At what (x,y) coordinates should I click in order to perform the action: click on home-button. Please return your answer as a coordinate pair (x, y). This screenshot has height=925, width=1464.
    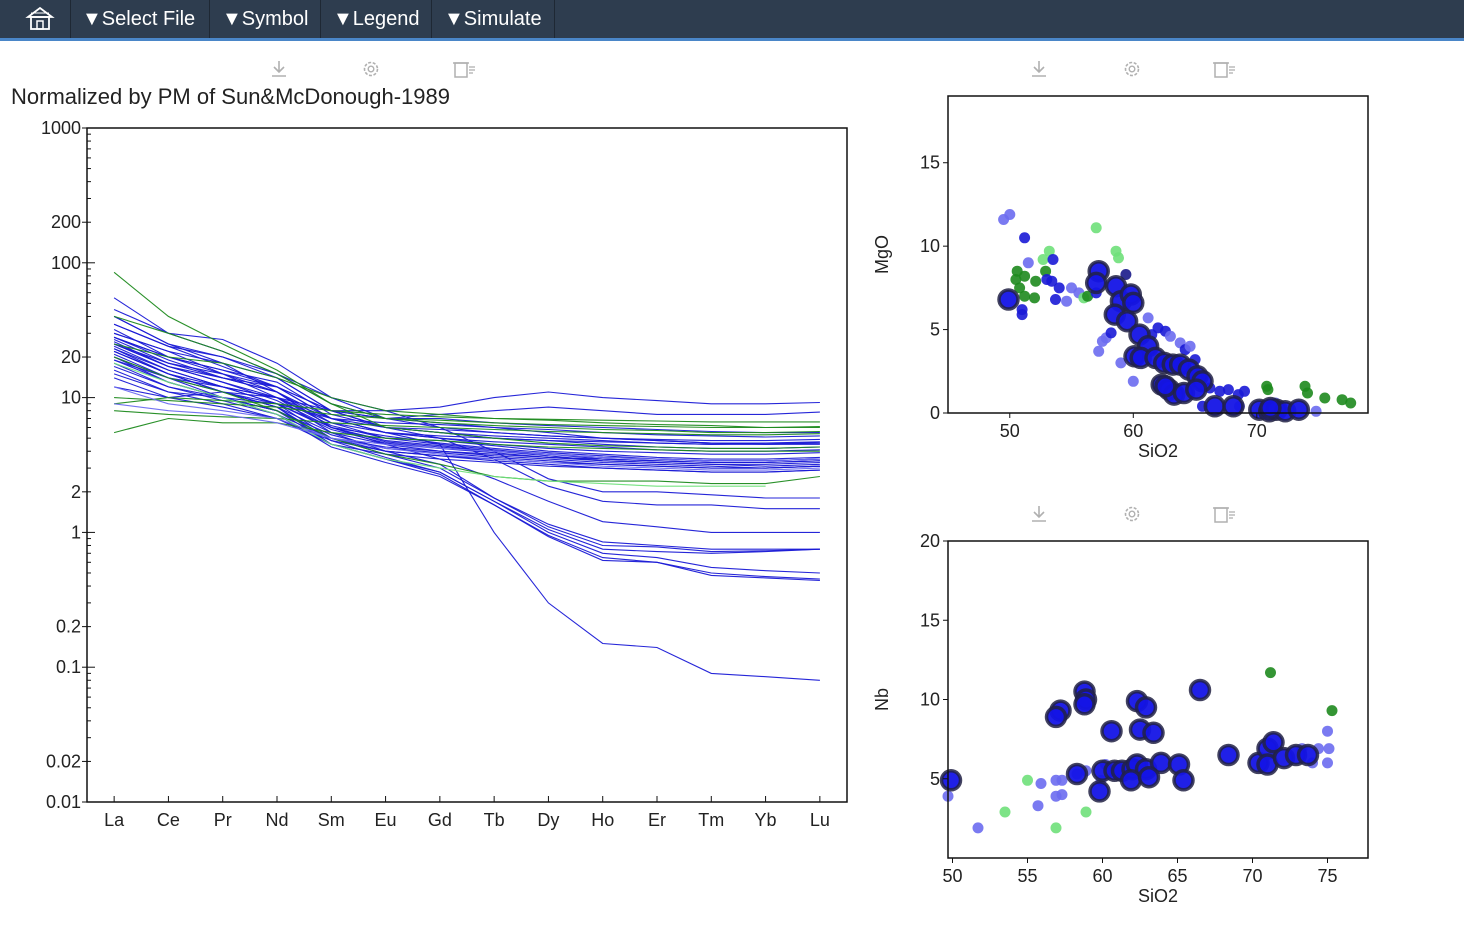
    Looking at the image, I should click on (35, 19).